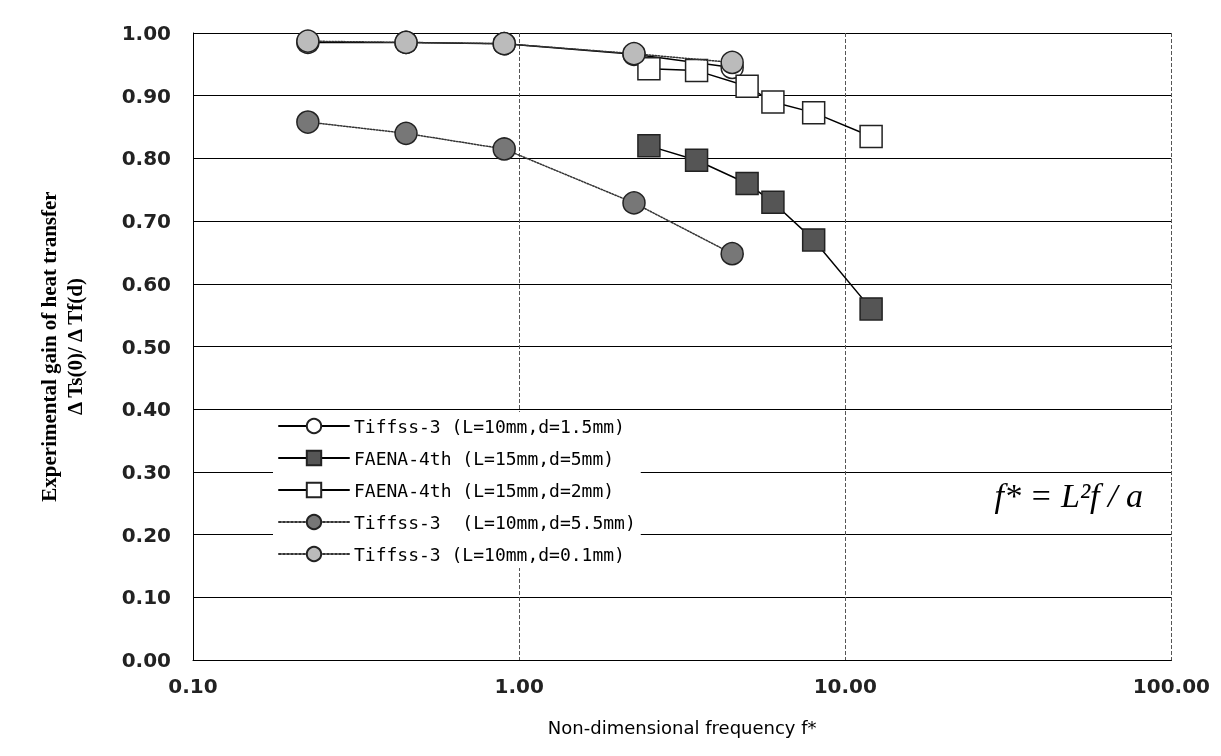 The height and width of the screenshot is (756, 1221). What do you see at coordinates (146, 283) in the screenshot?
I see `y-tick-label: 0.60` at bounding box center [146, 283].